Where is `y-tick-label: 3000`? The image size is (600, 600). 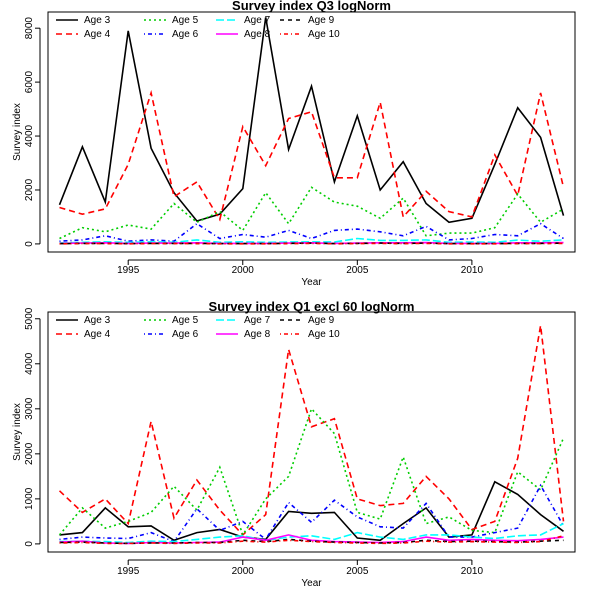
y-tick-label: 3000 is located at coordinates (29, 408).